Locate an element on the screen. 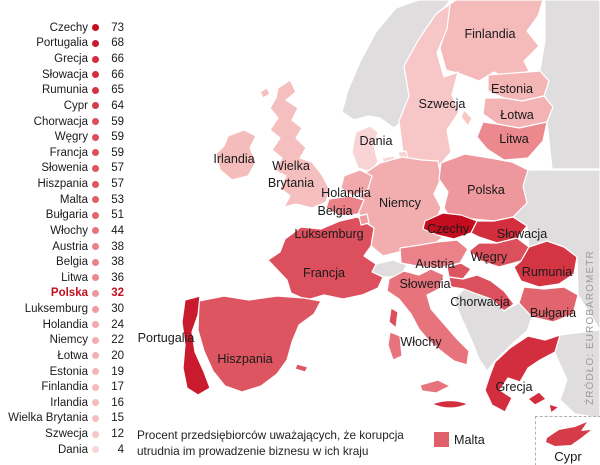 The height and width of the screenshot is (465, 600). ranking-row: Finlandia 17 is located at coordinates (63, 387).